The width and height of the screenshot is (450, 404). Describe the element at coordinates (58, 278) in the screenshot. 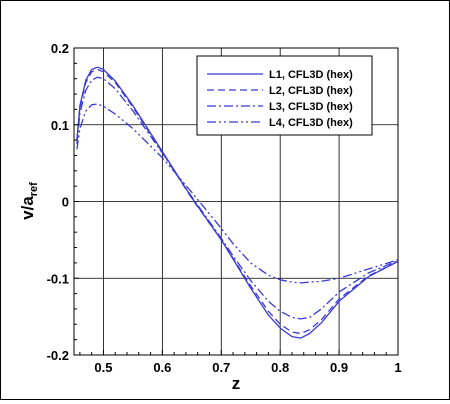

I see `y-tick-label: -0.1` at that location.